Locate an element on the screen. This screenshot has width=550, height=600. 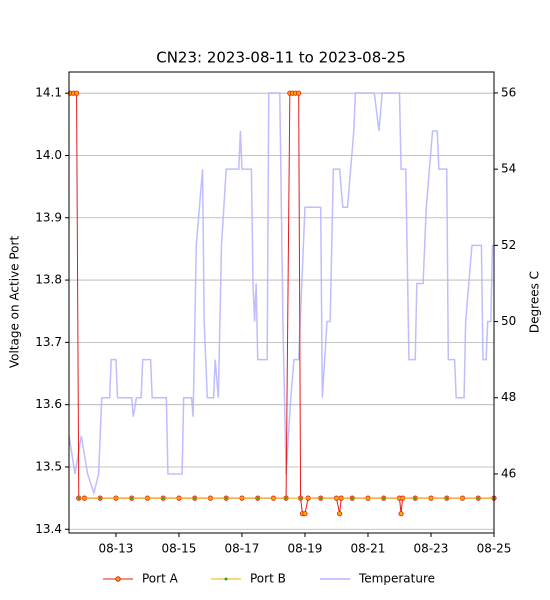
y-tick-label: 13.4 is located at coordinates (48, 529).